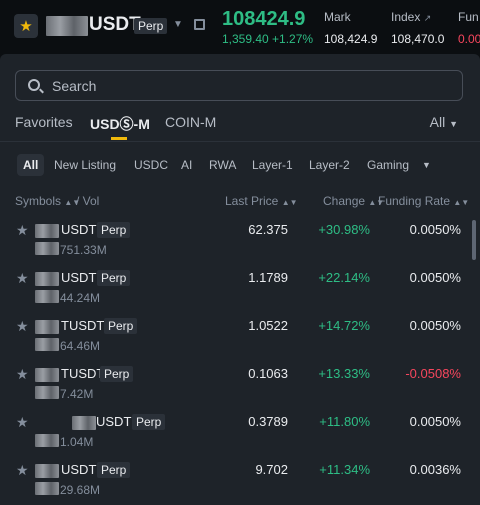 The width and height of the screenshot is (480, 505). What do you see at coordinates (77, 442) in the screenshot?
I see `row-volume: 1.04M` at bounding box center [77, 442].